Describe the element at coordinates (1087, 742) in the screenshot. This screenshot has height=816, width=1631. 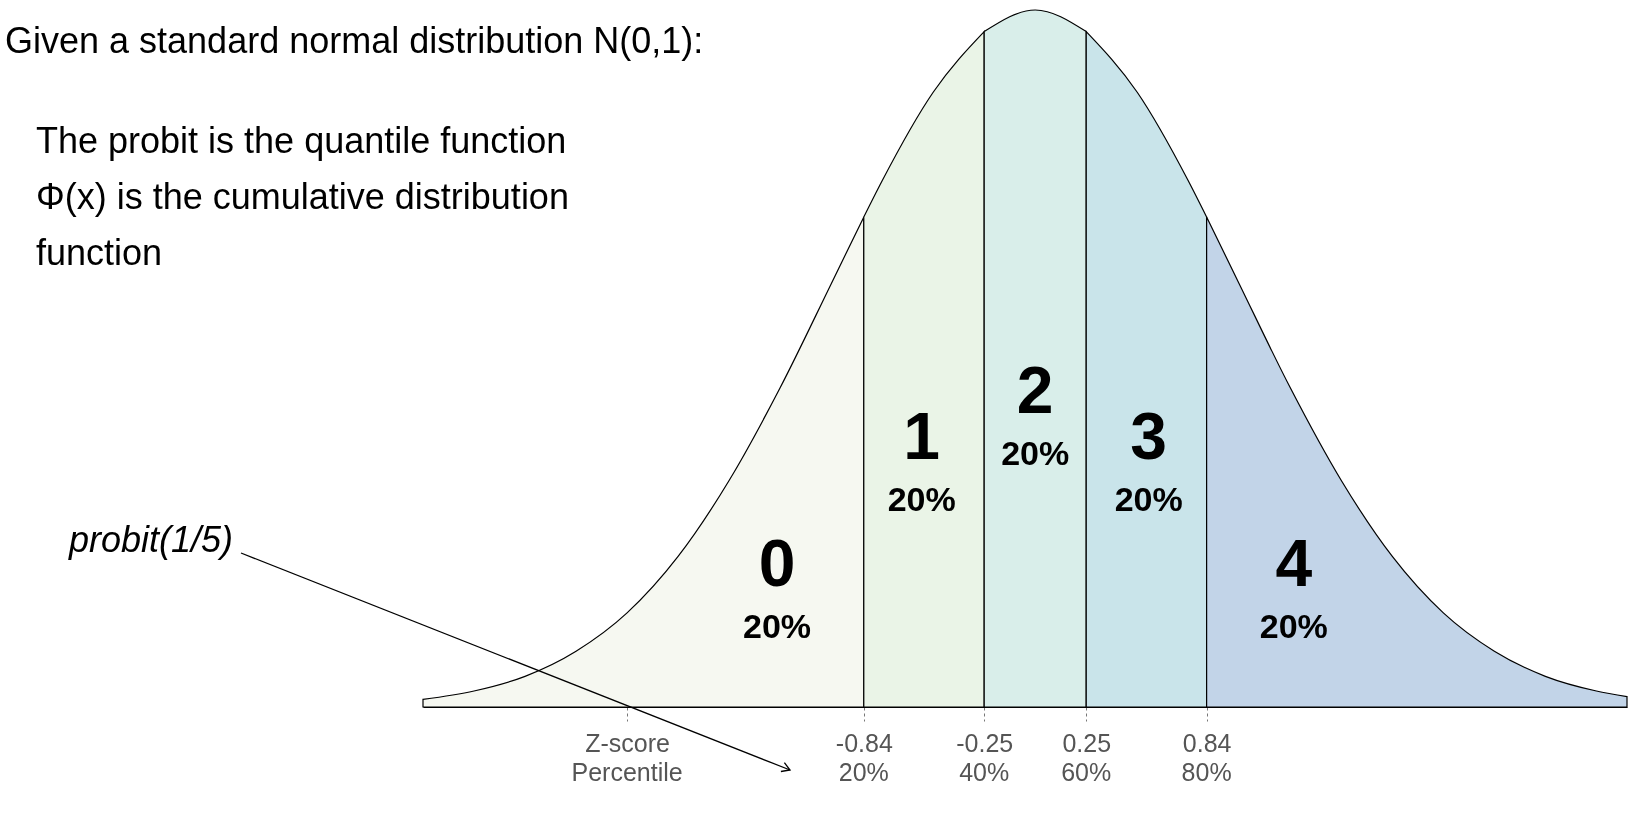
I see `x-tick-label: 0.25` at that location.